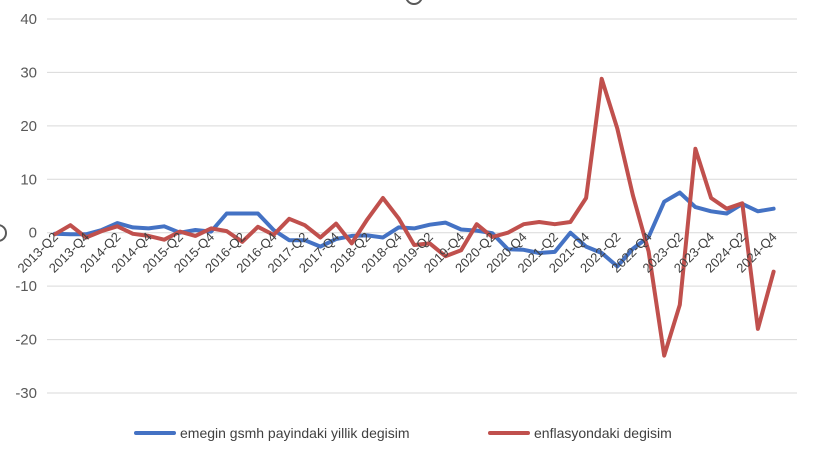 The width and height of the screenshot is (820, 452). What do you see at coordinates (603, 433) in the screenshot?
I see `legend-label-2: enflasyondaki degisim` at bounding box center [603, 433].